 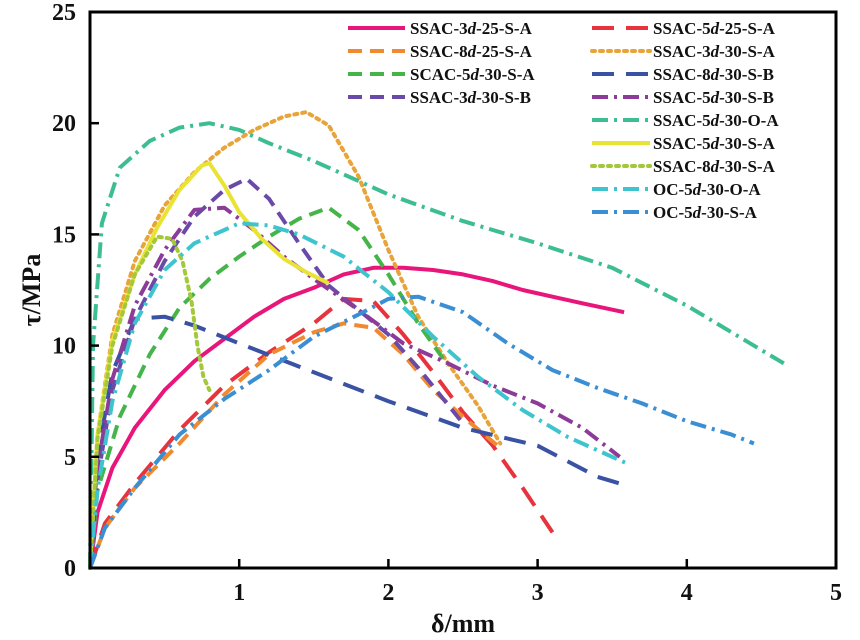 I want to click on y-tick-label: 0, so click(x=70, y=569).